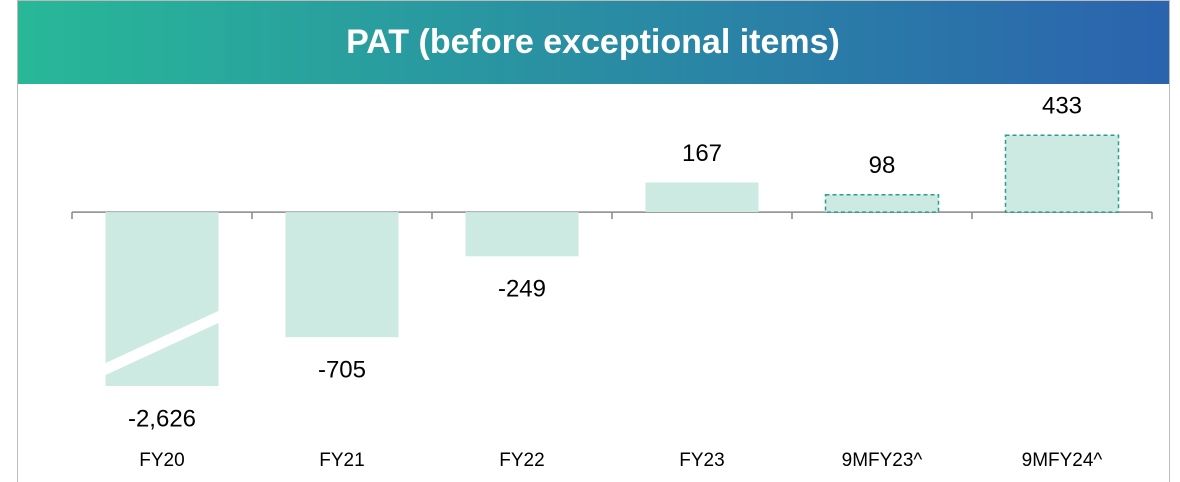  Describe the element at coordinates (162, 343) in the screenshot. I see `axis-break` at that location.